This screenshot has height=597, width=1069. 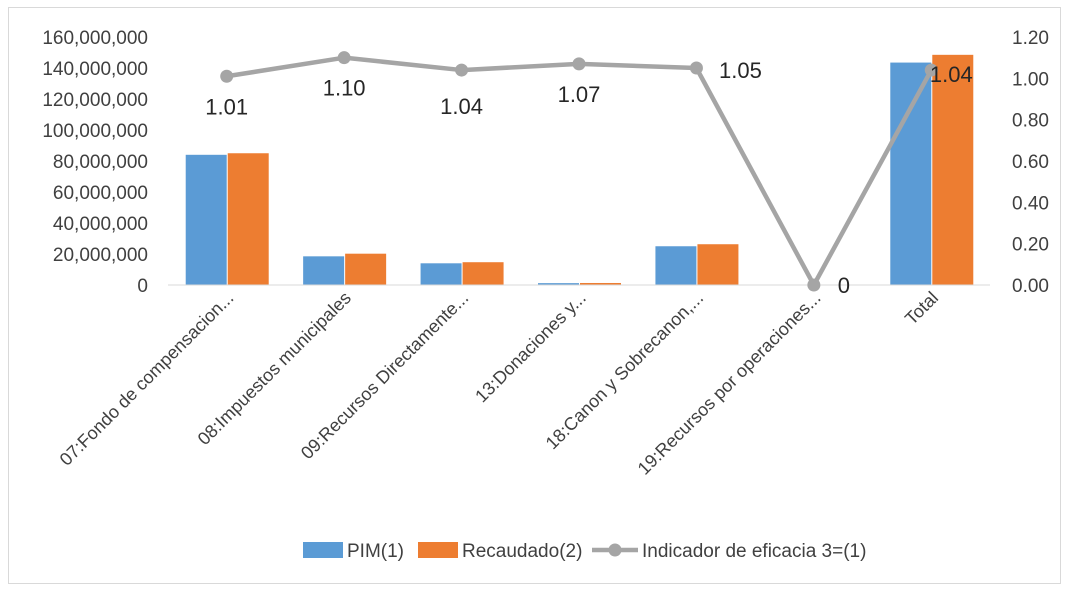 What do you see at coordinates (100, 162) in the screenshot?
I see `left-tick-label: 80,000,000` at bounding box center [100, 162].